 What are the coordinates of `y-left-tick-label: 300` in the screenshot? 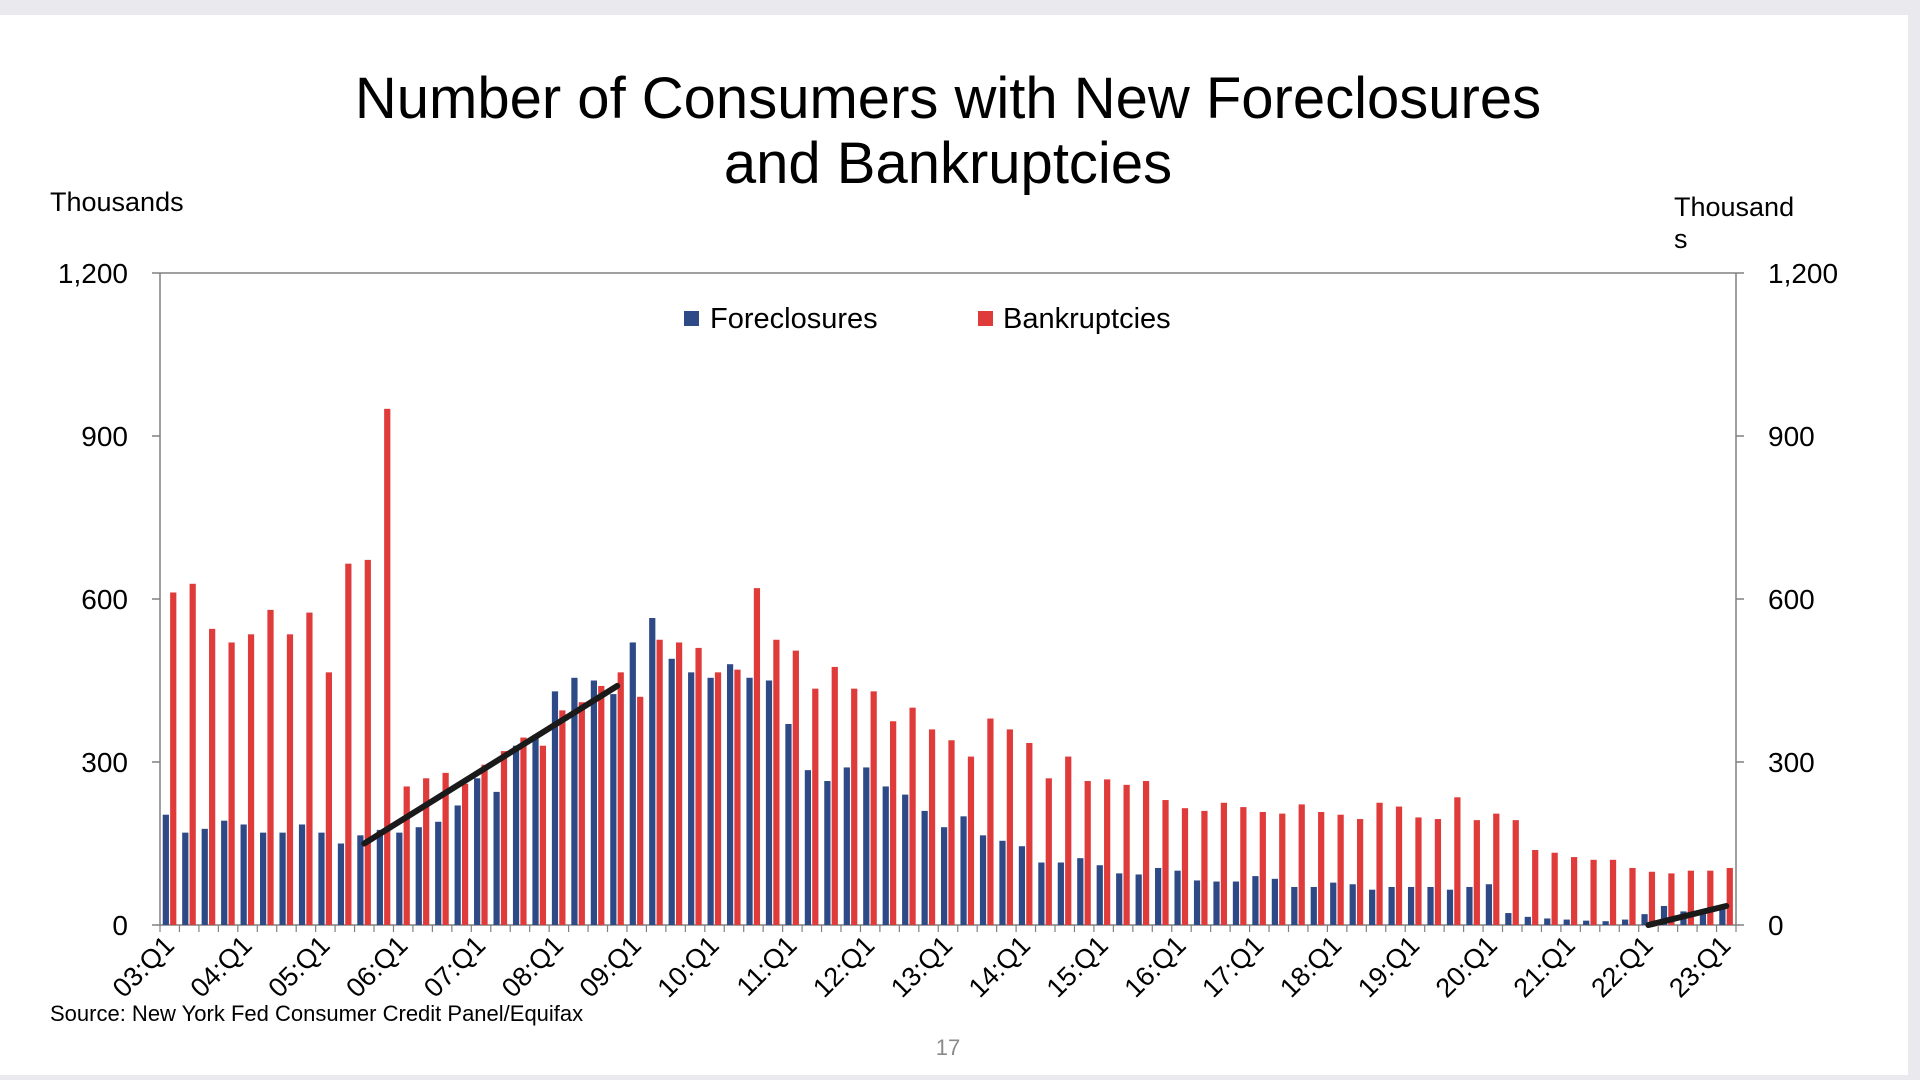 It's located at (104, 762).